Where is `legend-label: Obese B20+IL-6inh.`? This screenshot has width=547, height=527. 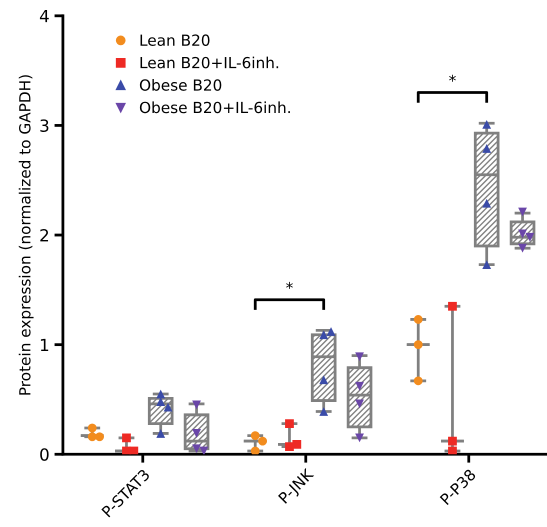
legend-label: Obese B20+IL-6inh. is located at coordinates (215, 107).